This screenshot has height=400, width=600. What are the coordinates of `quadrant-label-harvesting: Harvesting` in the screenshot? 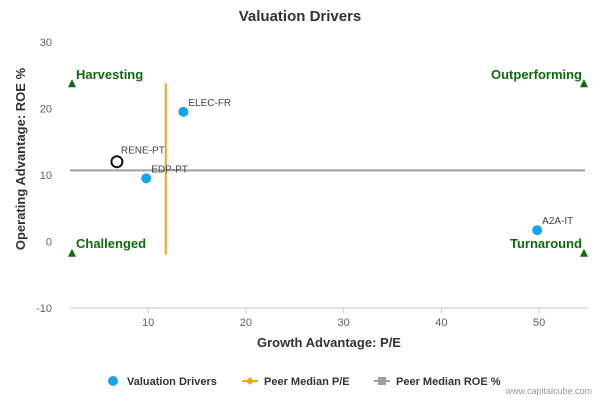 It's located at (109, 74).